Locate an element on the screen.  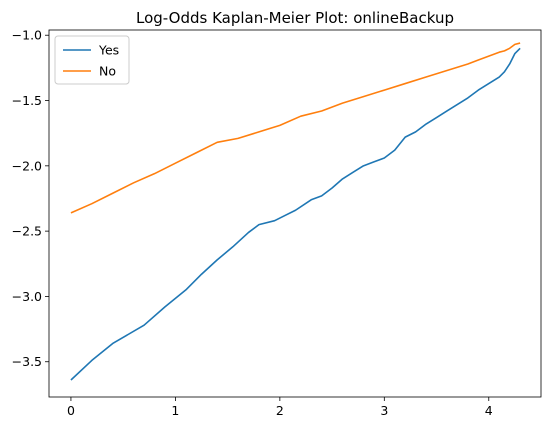
legend-box is located at coordinates (92, 60).